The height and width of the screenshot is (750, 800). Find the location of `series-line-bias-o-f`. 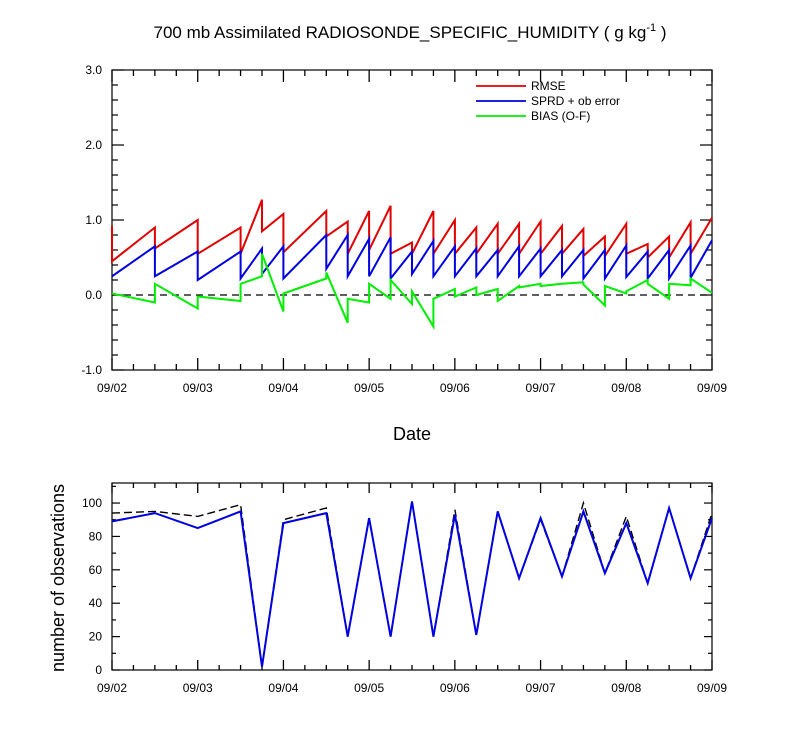

series-line-bias-o-f is located at coordinates (412, 292).